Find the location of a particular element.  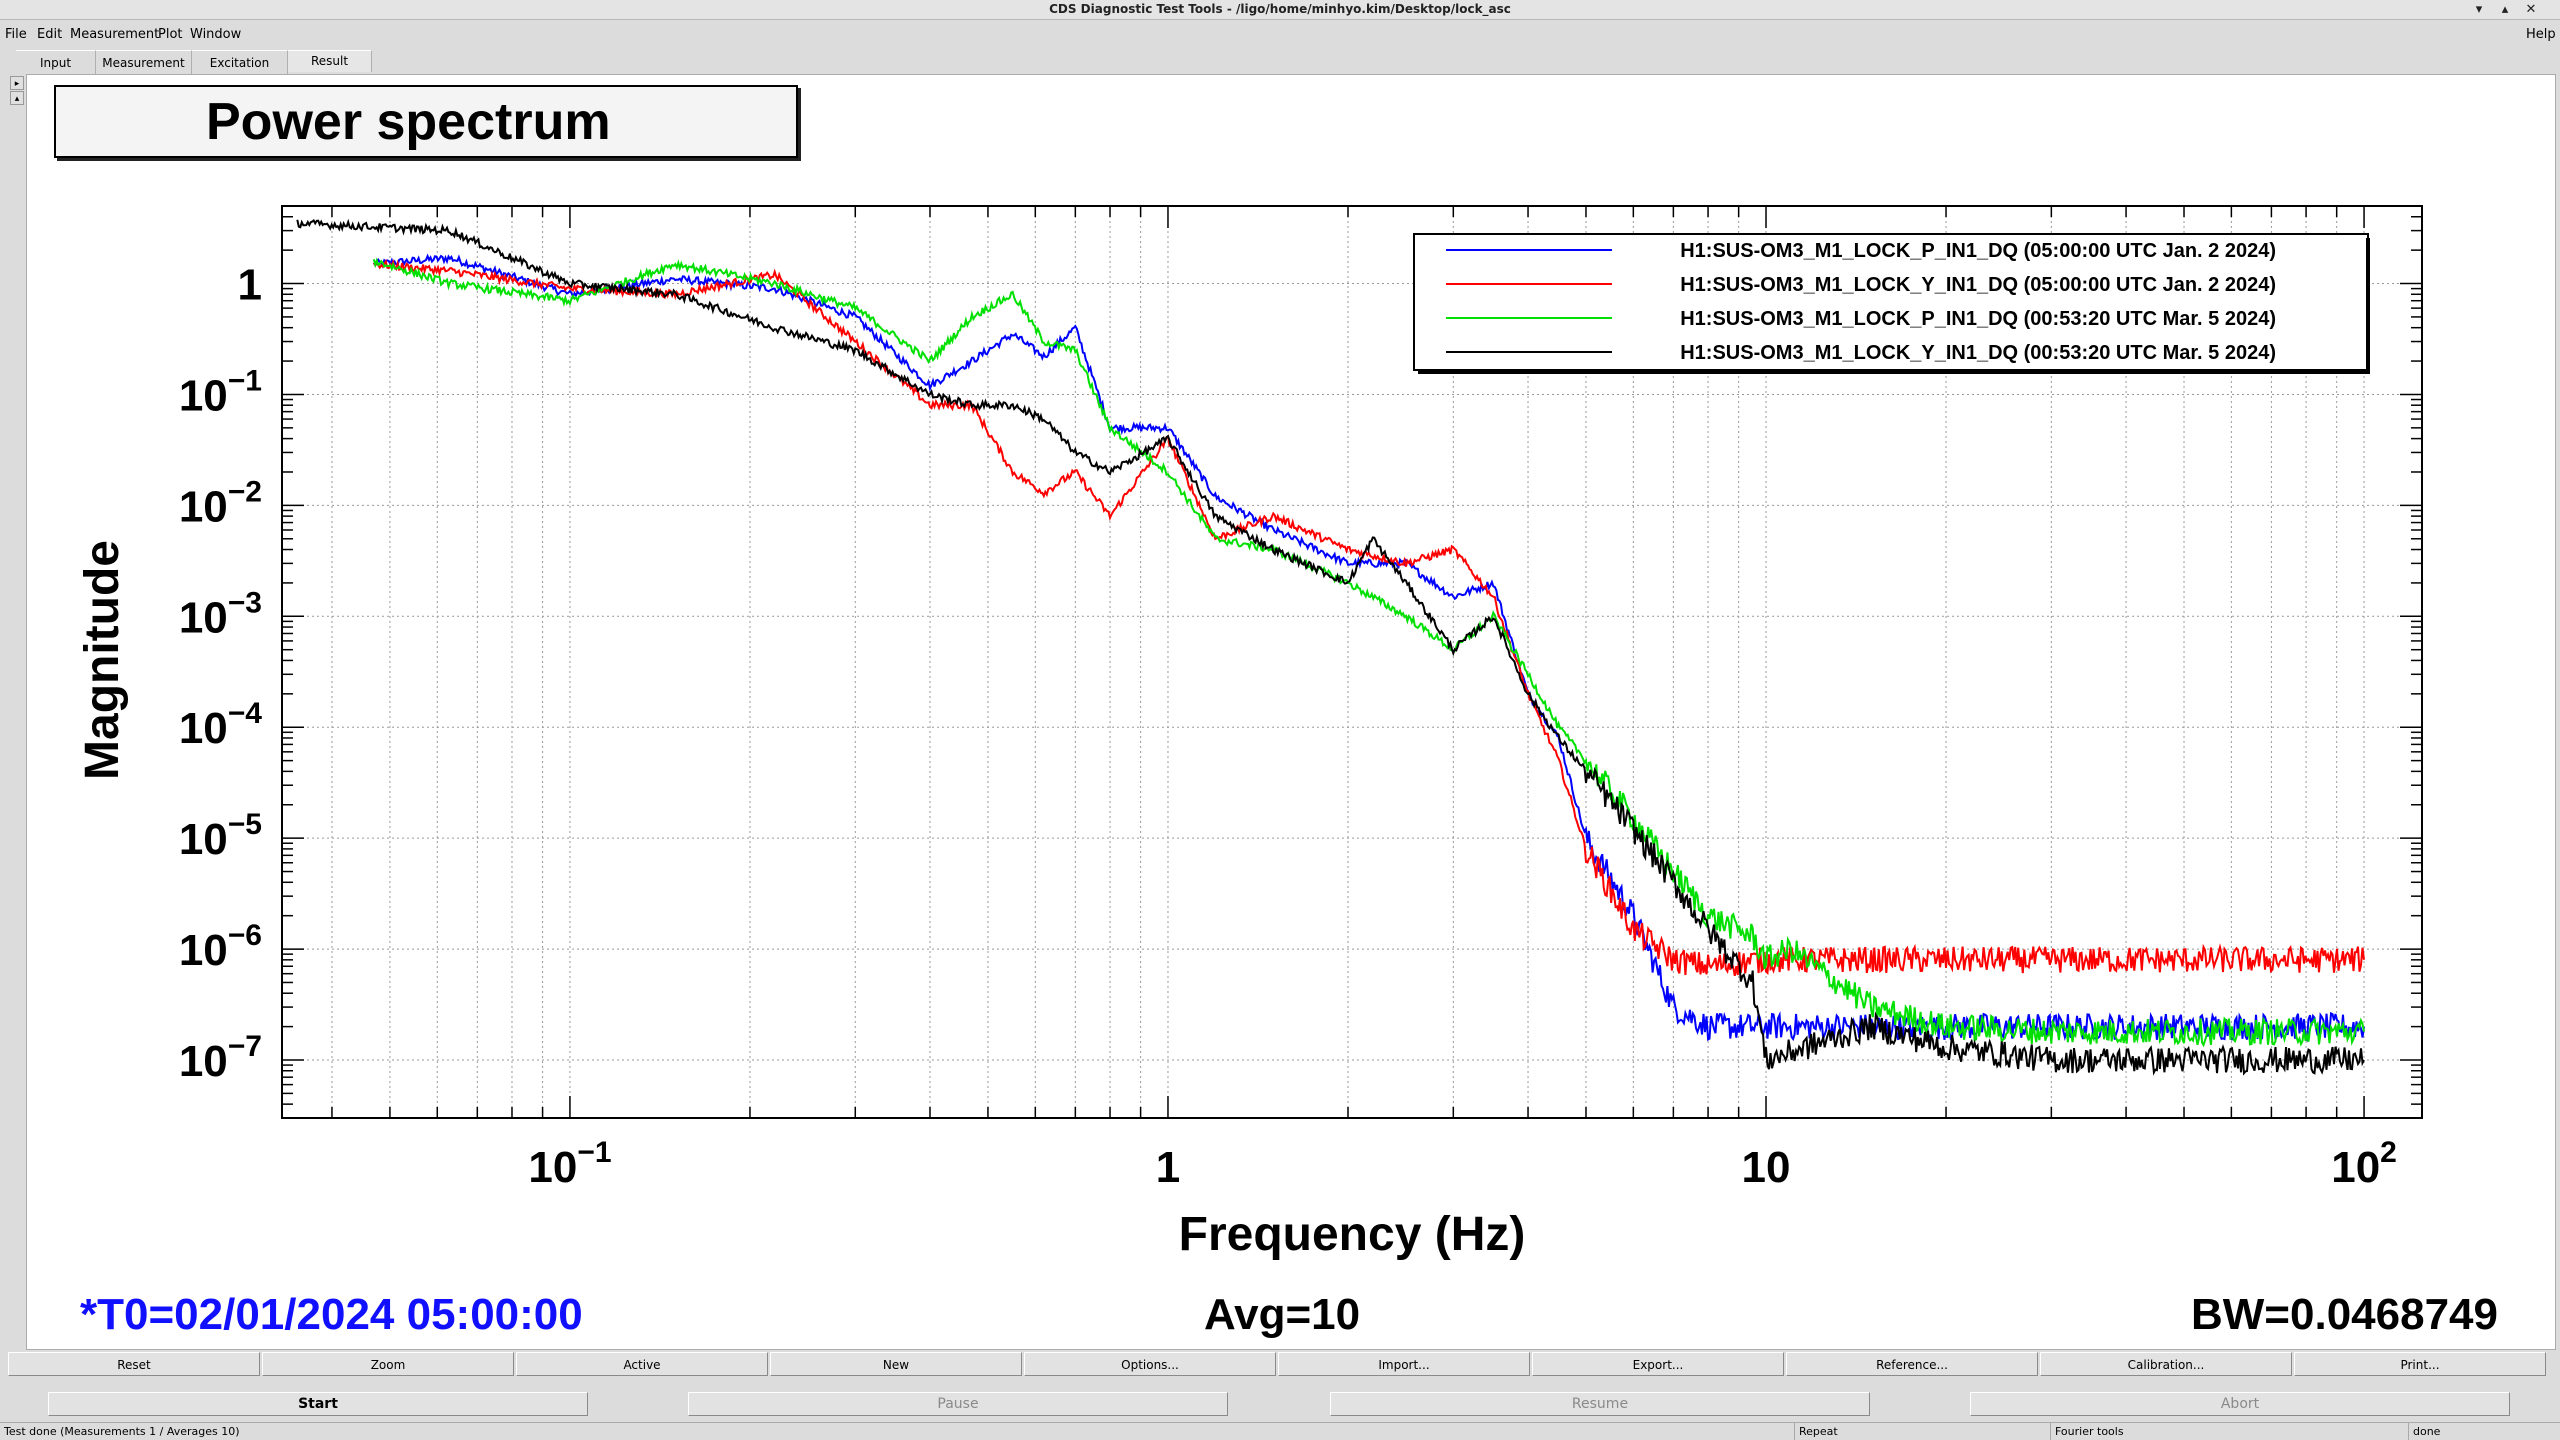

plot-title: Power spectrum is located at coordinates (426, 121).